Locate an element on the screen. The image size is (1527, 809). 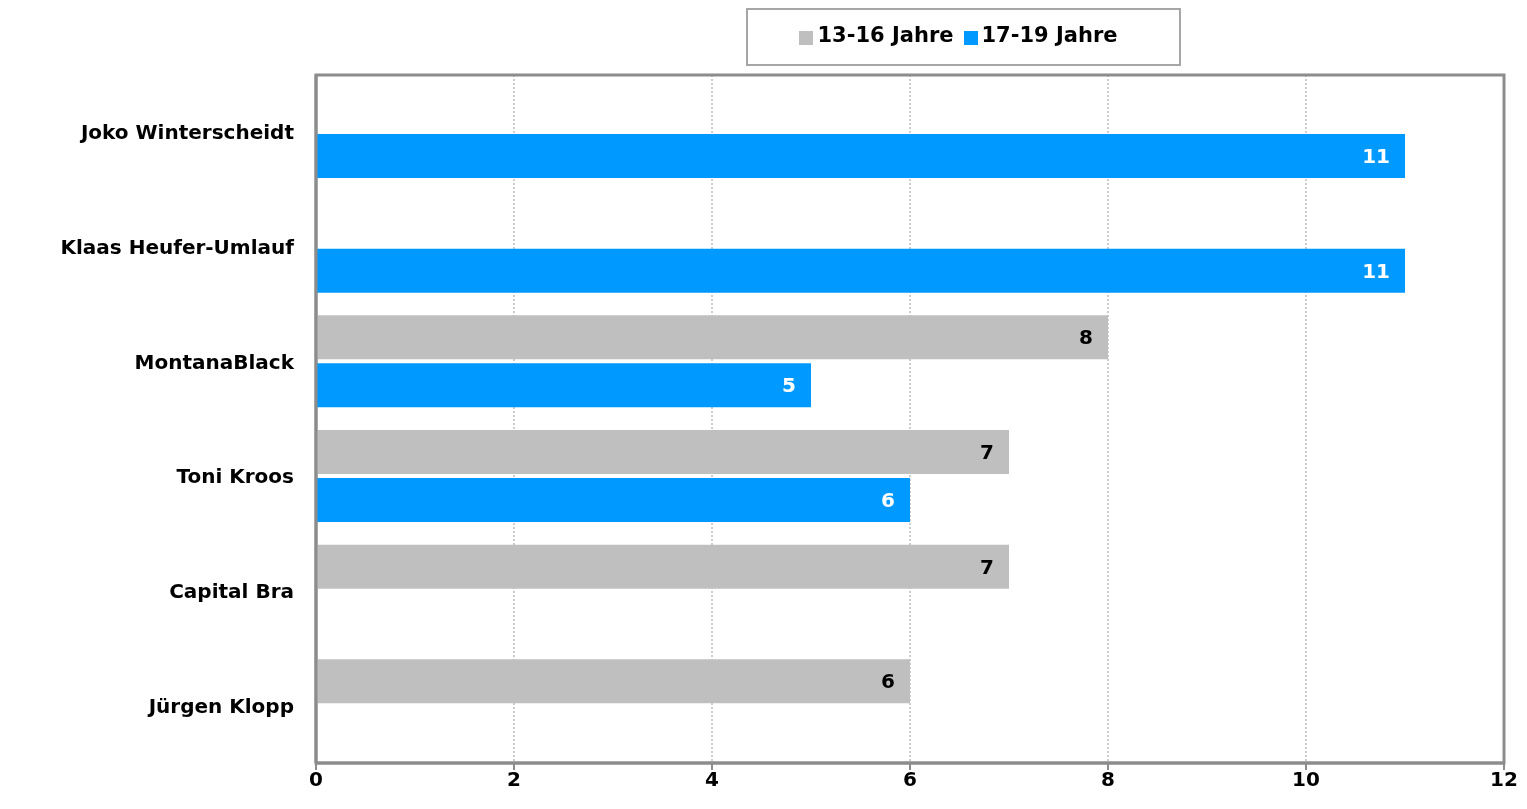
data-label: 5 is located at coordinates (789, 385).